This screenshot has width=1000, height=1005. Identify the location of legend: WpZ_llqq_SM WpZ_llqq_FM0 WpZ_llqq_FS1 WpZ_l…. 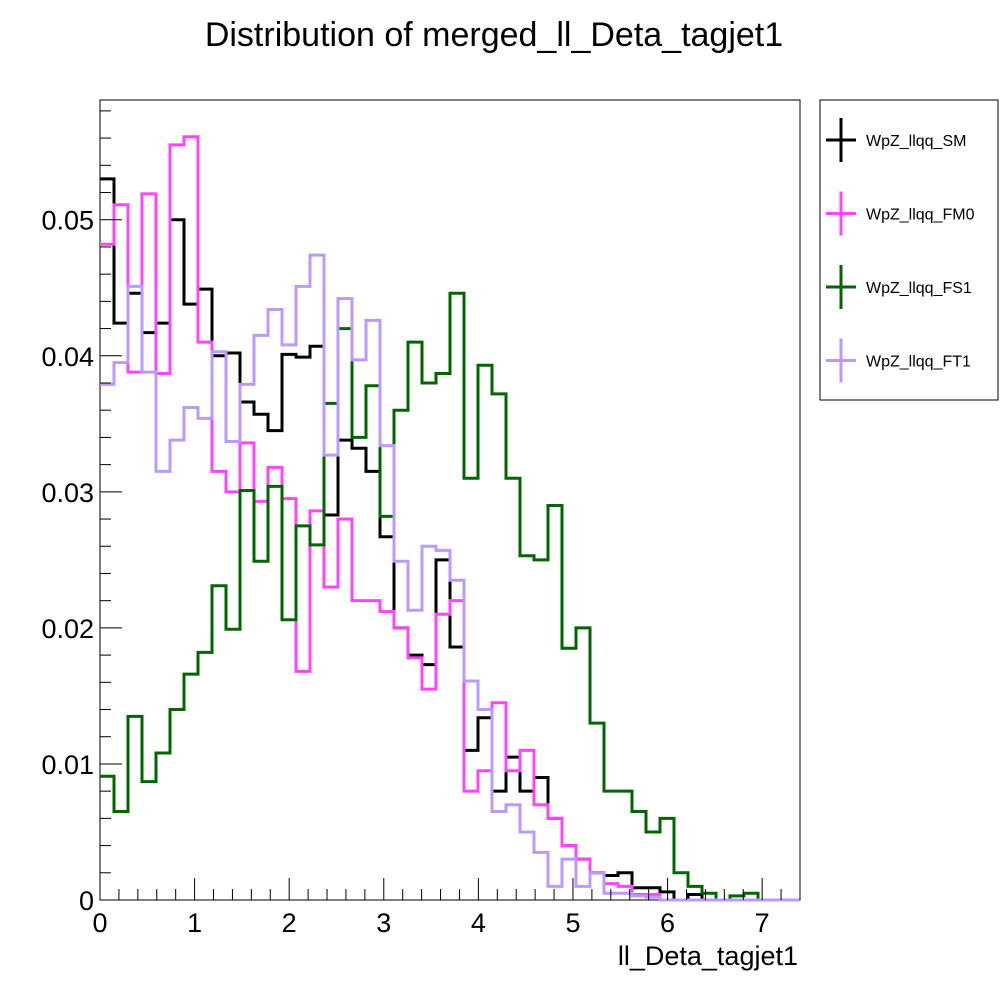
(900, 250).